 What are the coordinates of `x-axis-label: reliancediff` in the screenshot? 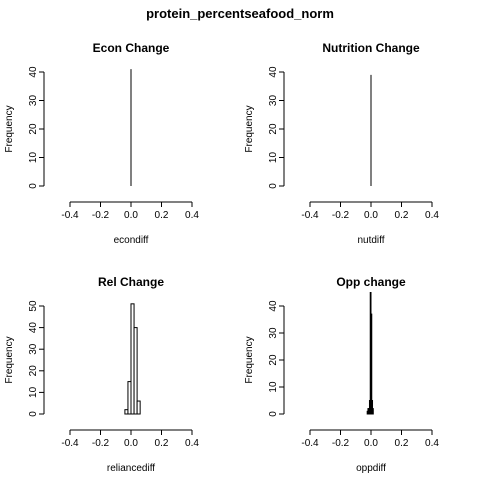 It's located at (131, 468).